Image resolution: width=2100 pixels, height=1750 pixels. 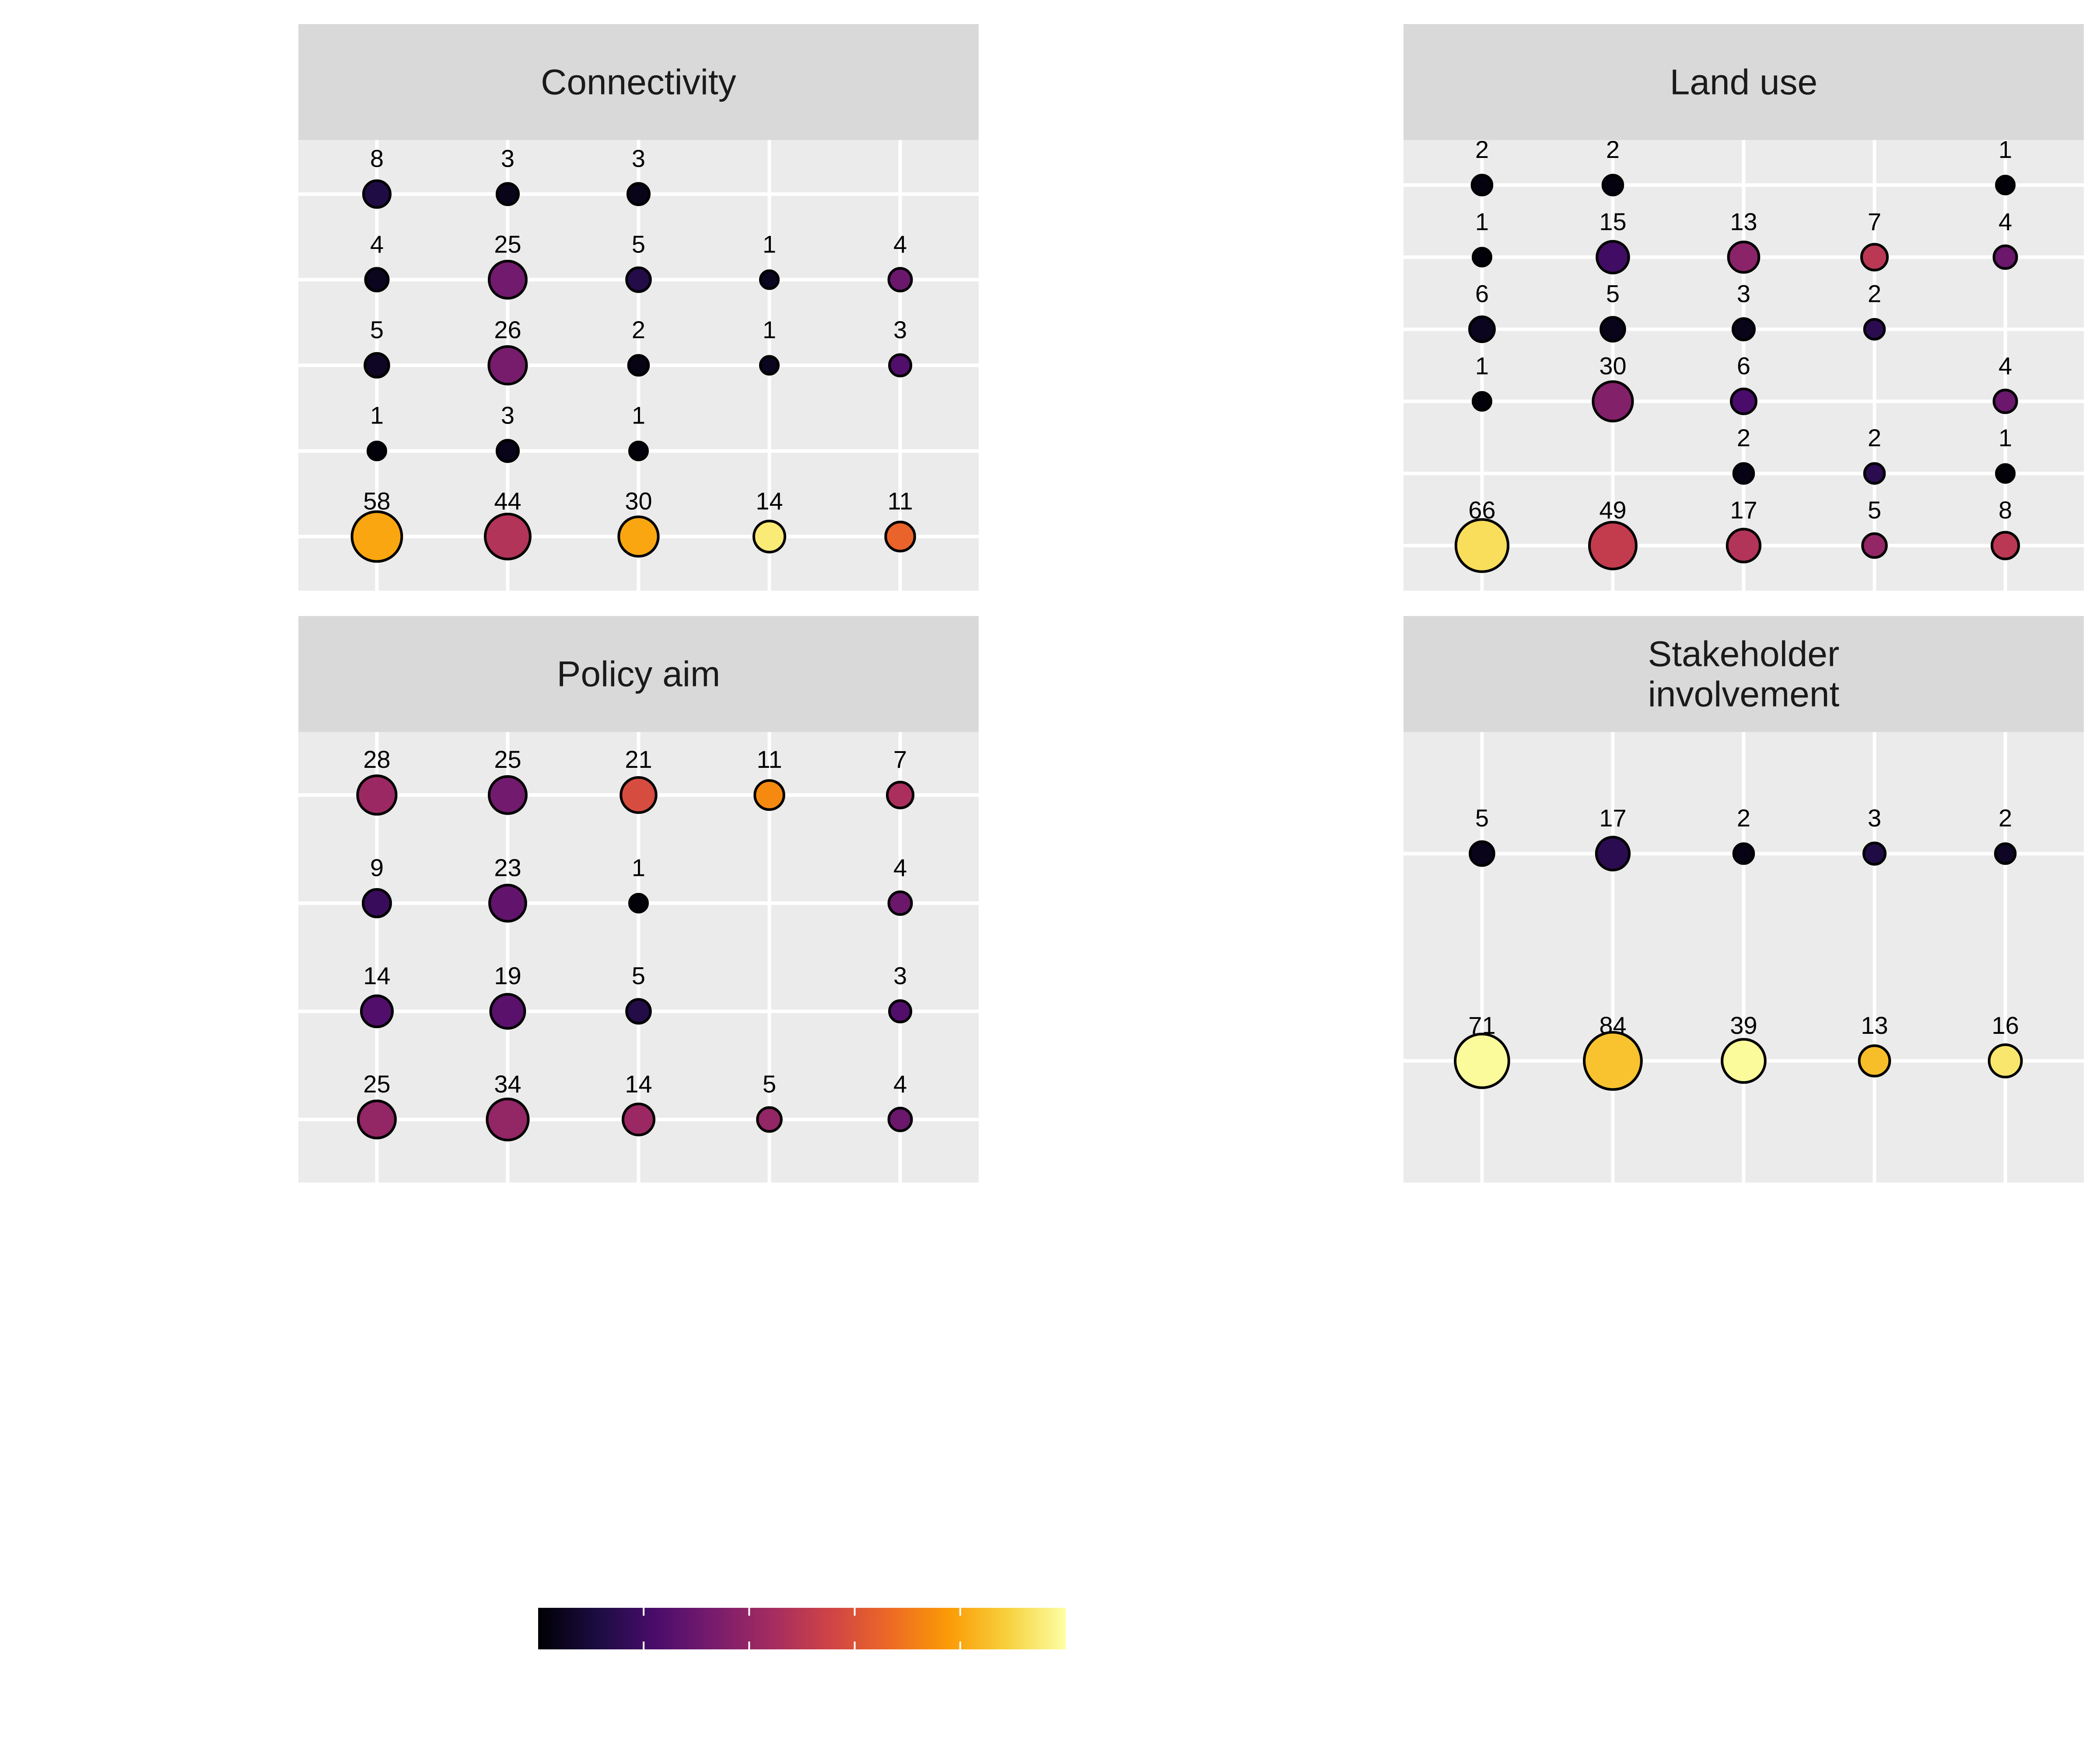 What do you see at coordinates (635, 943) in the screenshot?
I see `facet-policy-aim-points: 28 25 21 11 79 23 1 414 19 5 325 34 14 5 4` at bounding box center [635, 943].